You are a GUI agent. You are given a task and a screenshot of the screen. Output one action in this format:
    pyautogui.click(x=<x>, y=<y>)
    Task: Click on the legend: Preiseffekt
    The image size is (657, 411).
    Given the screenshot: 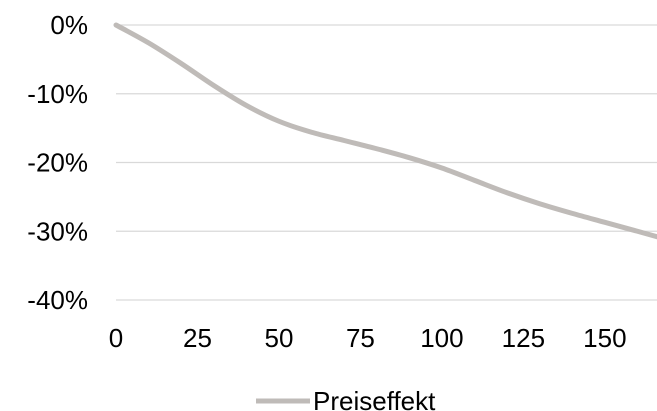 What is the action you would take?
    pyautogui.click(x=346, y=398)
    